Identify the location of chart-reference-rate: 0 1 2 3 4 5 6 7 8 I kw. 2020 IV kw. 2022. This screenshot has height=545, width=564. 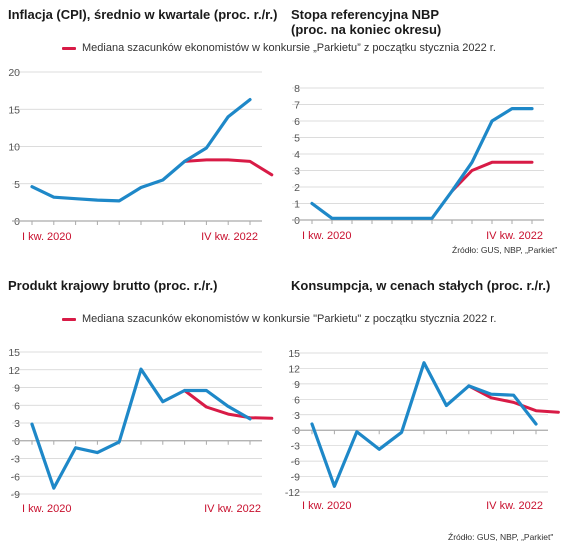
(418, 162).